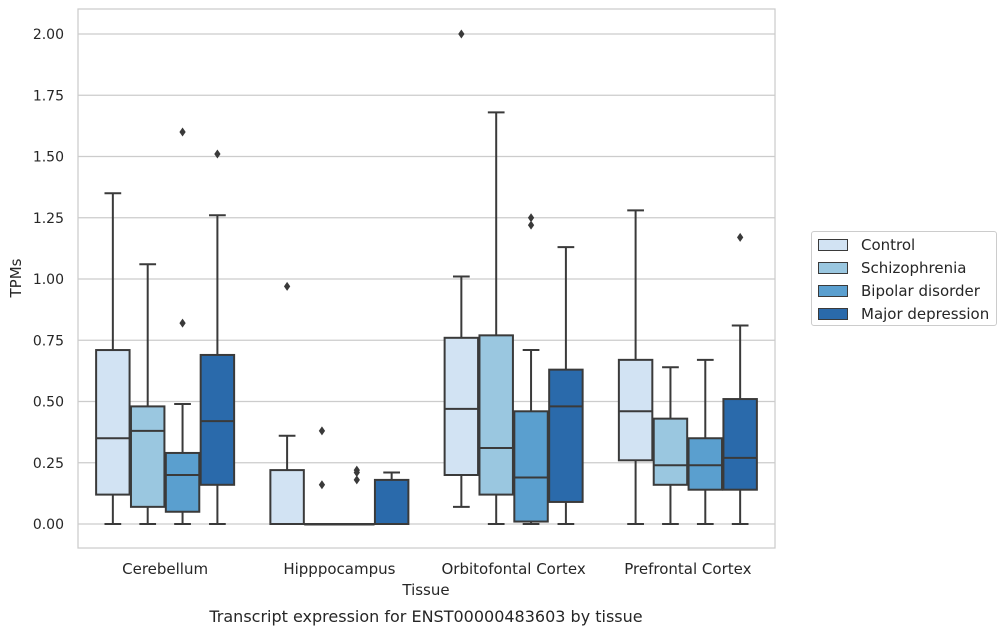 The width and height of the screenshot is (1007, 634). What do you see at coordinates (48, 525) in the screenshot?
I see `y-tick-label: 0.00` at bounding box center [48, 525].